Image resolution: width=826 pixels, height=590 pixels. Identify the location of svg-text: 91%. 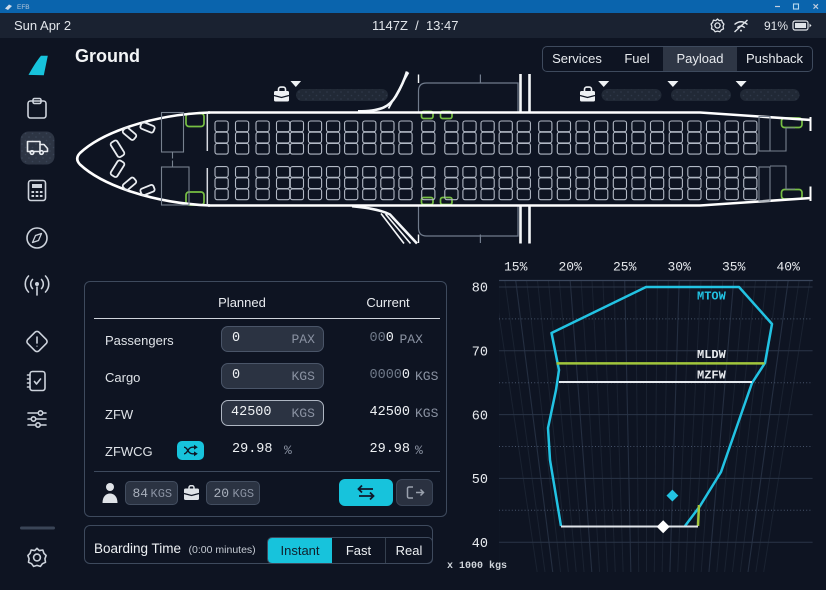
(776, 26).